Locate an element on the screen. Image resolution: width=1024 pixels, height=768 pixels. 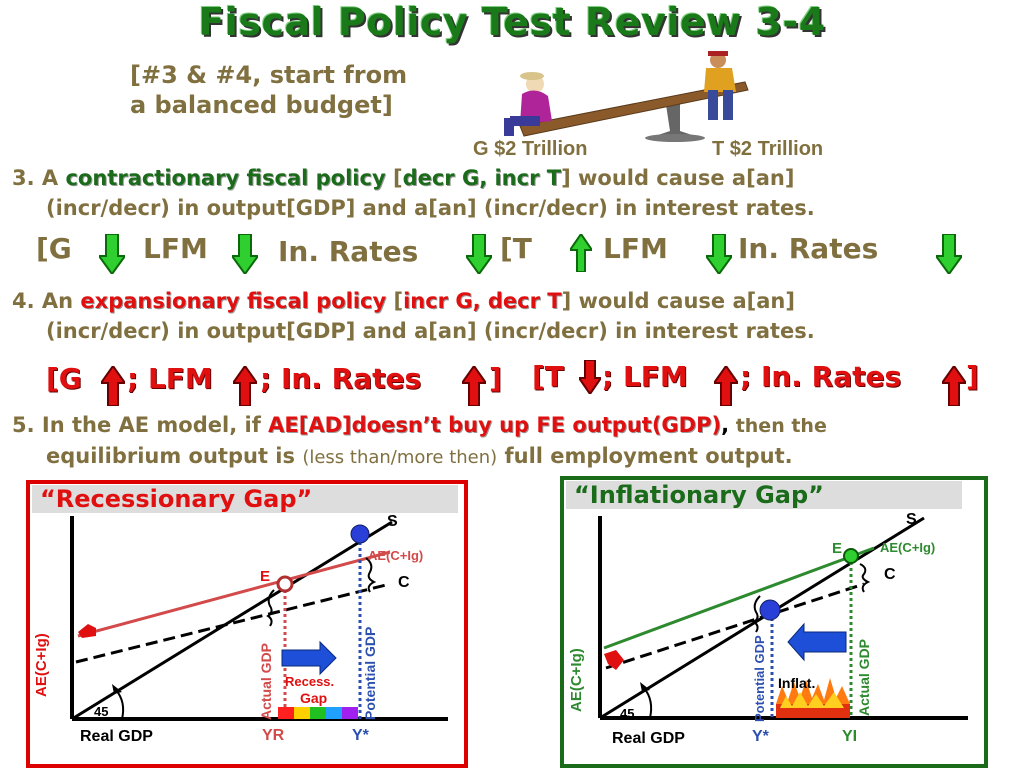
inflation-ystar-label: Y* is located at coordinates (760, 736).